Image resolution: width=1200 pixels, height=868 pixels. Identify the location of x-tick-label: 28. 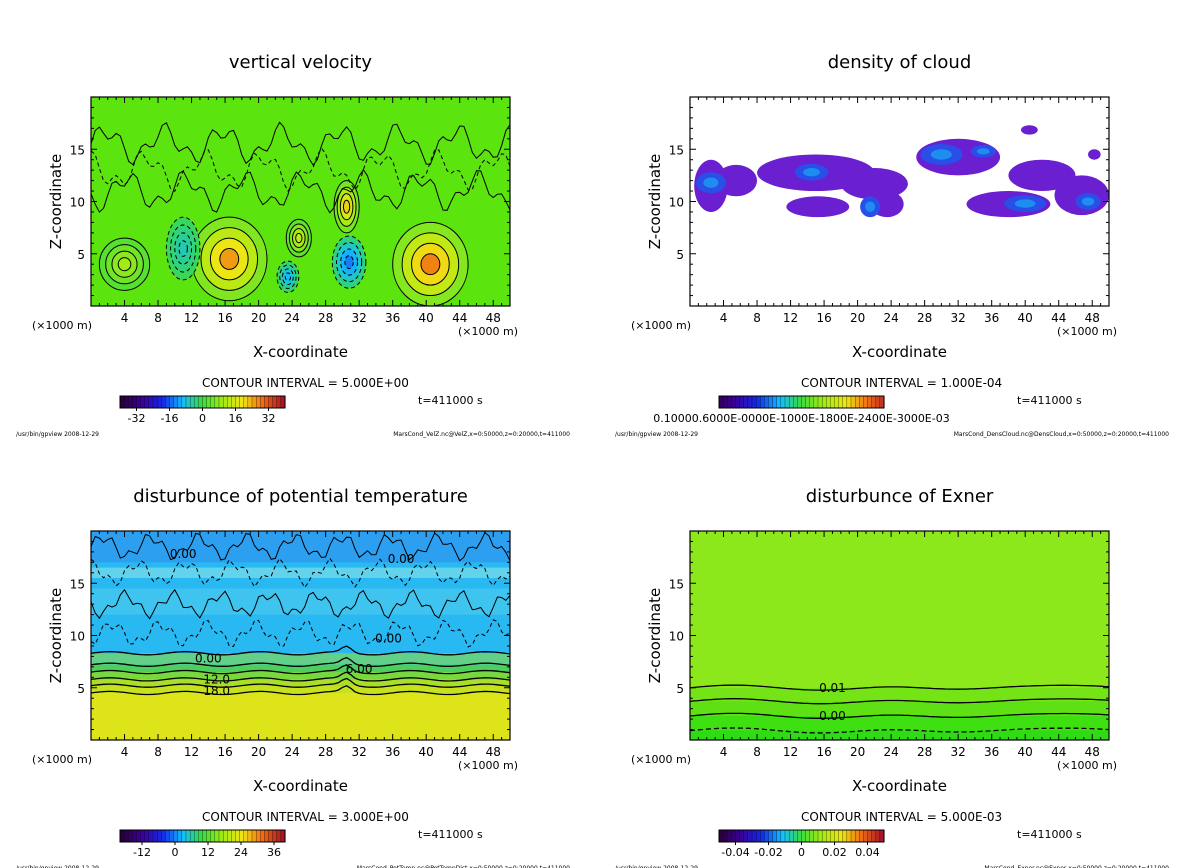
(325, 318).